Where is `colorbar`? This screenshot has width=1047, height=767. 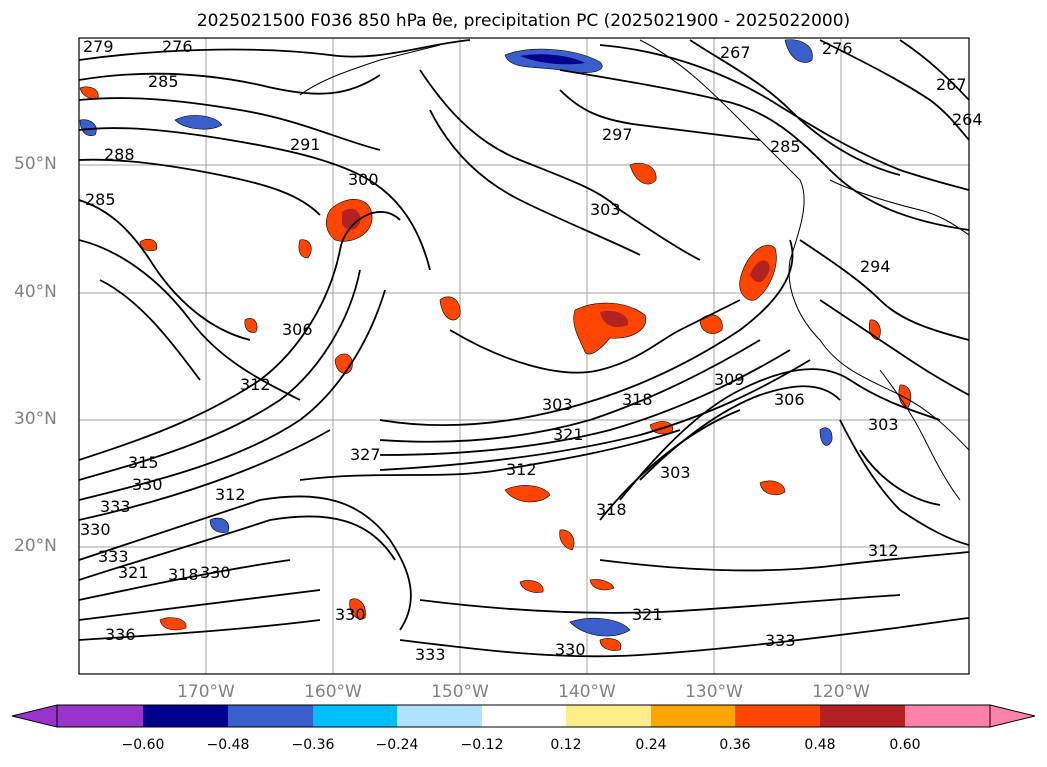 colorbar is located at coordinates (523, 716).